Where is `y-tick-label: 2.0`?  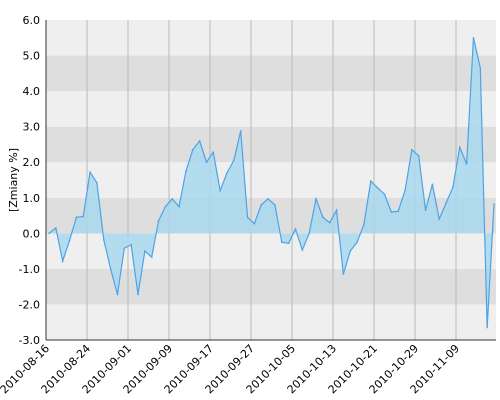 y-tick-label: 2.0 is located at coordinates (32, 162).